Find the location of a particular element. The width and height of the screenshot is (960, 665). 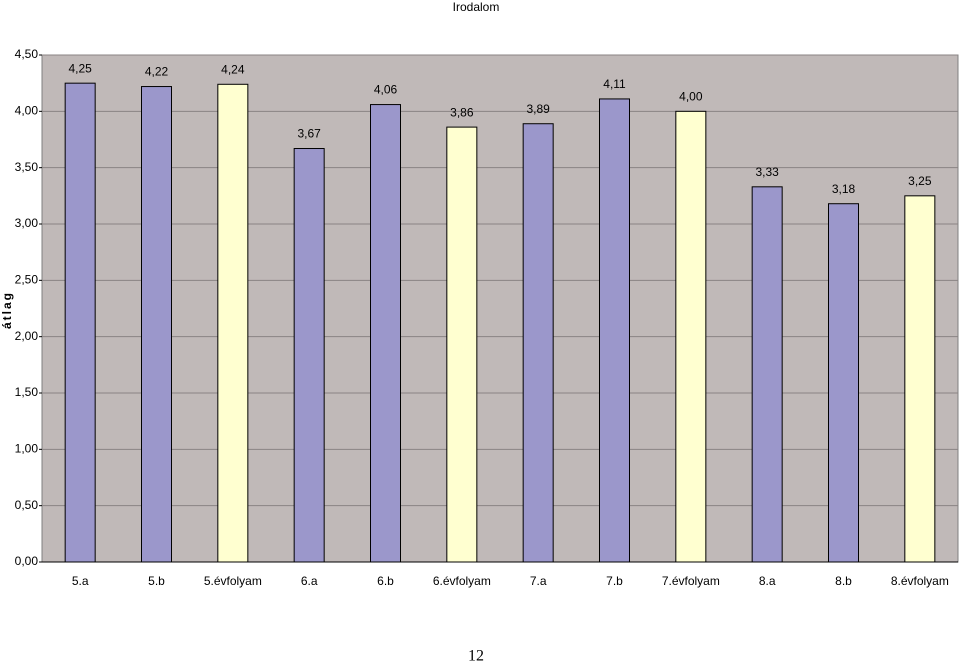

x-tick-label: 5.b is located at coordinates (156, 581).